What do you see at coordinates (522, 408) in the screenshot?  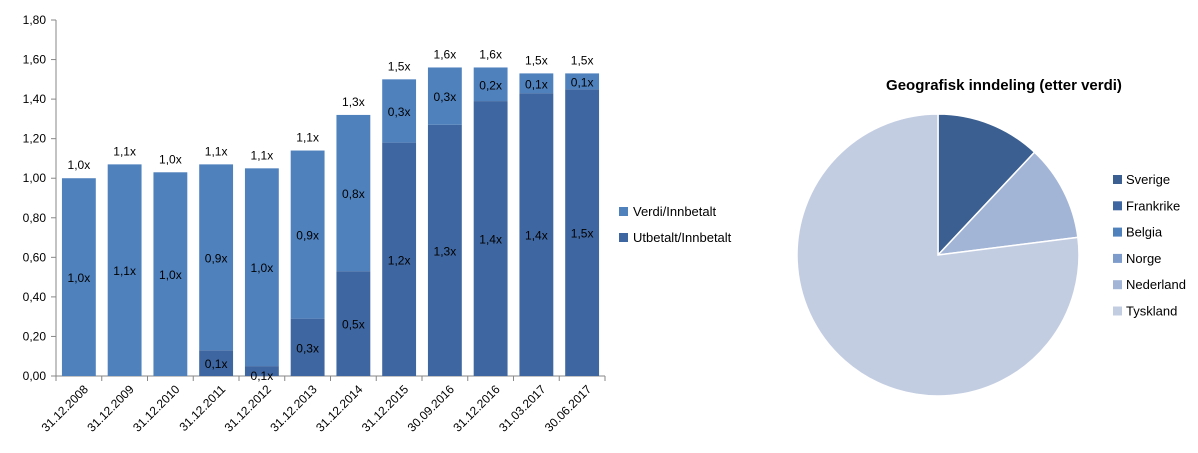 I see `x-tick-label: 31.03.2017` at bounding box center [522, 408].